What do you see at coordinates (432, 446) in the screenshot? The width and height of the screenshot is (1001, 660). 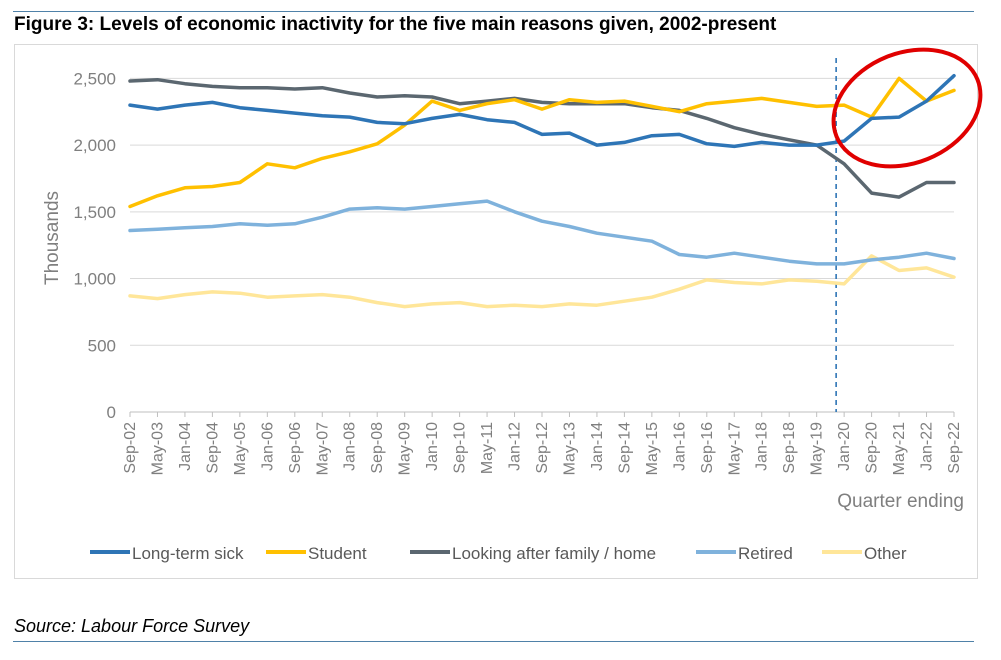 I see `x-tick-label: Jan-10` at bounding box center [432, 446].